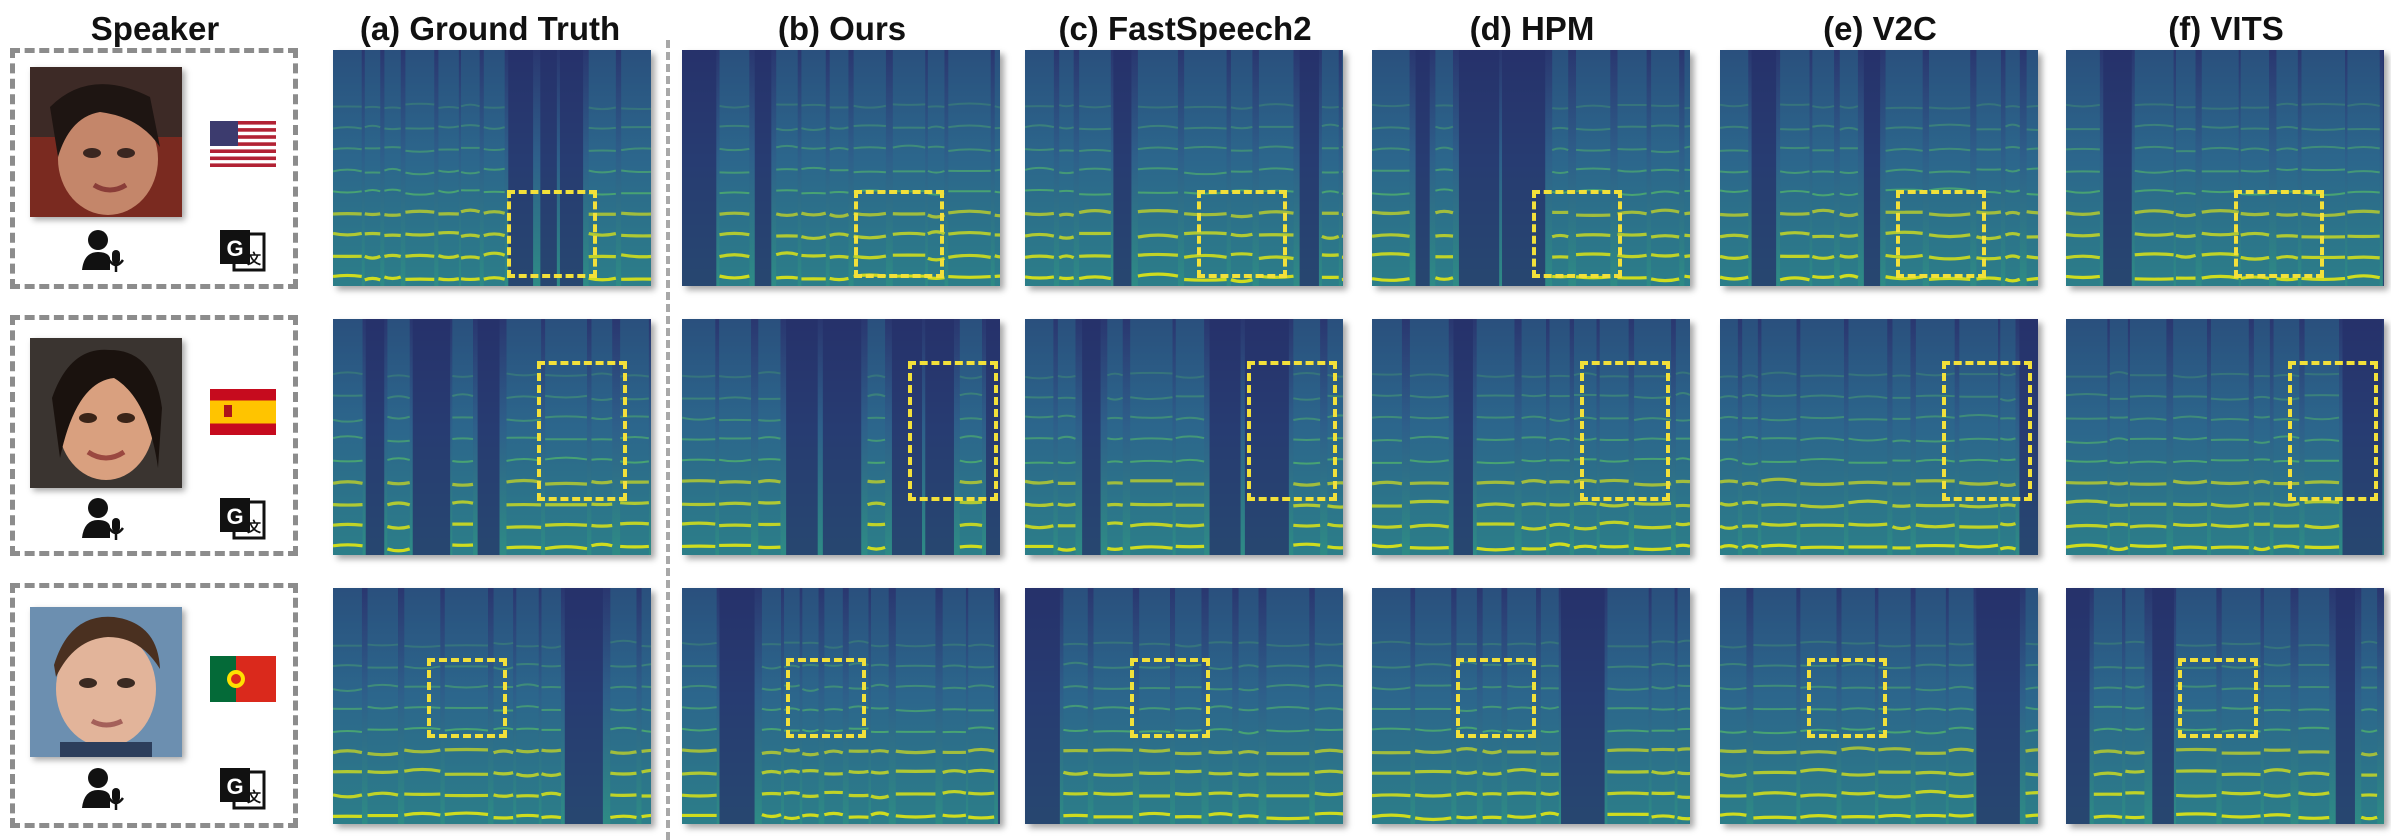  What do you see at coordinates (1879, 437) in the screenshot?
I see `spectrogram-row2-v2c` at bounding box center [1879, 437].